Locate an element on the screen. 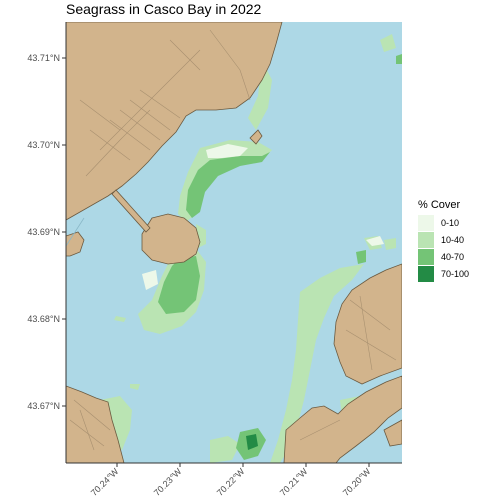  legend-item: 40-70 is located at coordinates (443, 256).